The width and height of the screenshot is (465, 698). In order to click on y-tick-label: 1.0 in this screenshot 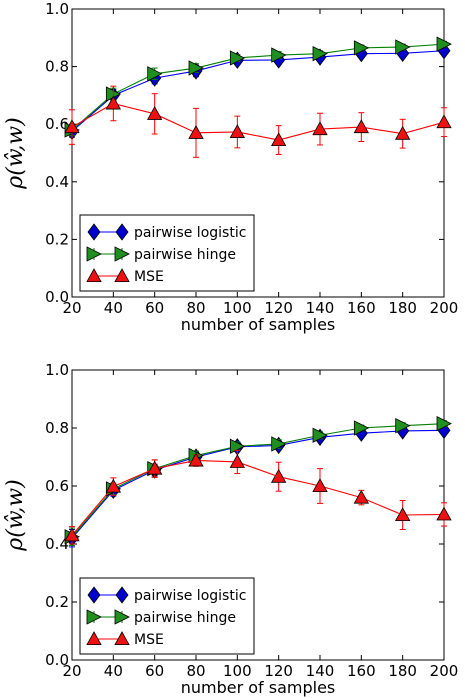, I will do `click(57, 9)`.